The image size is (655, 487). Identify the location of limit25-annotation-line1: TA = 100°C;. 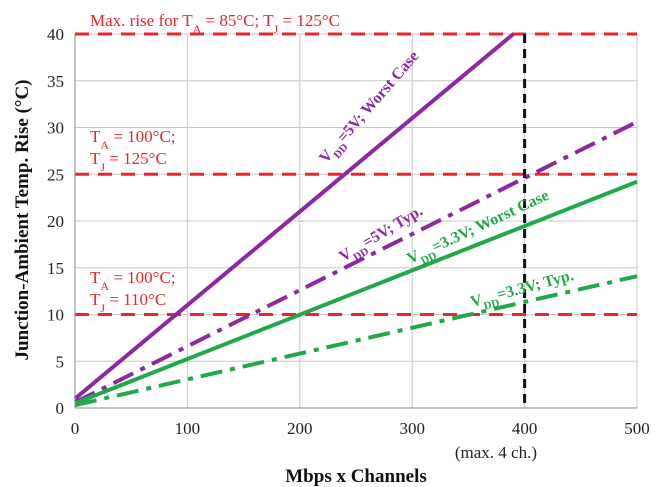
(133, 139).